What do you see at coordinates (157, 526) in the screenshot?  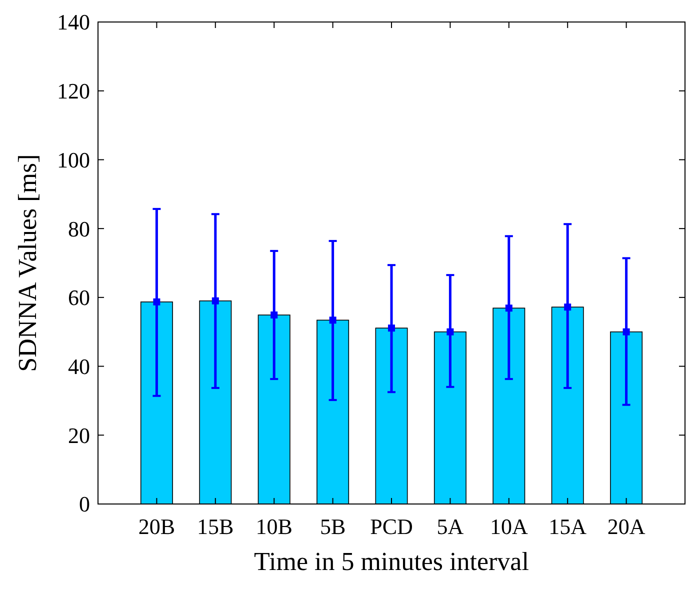 I see `x-tick-label: 20B` at bounding box center [157, 526].